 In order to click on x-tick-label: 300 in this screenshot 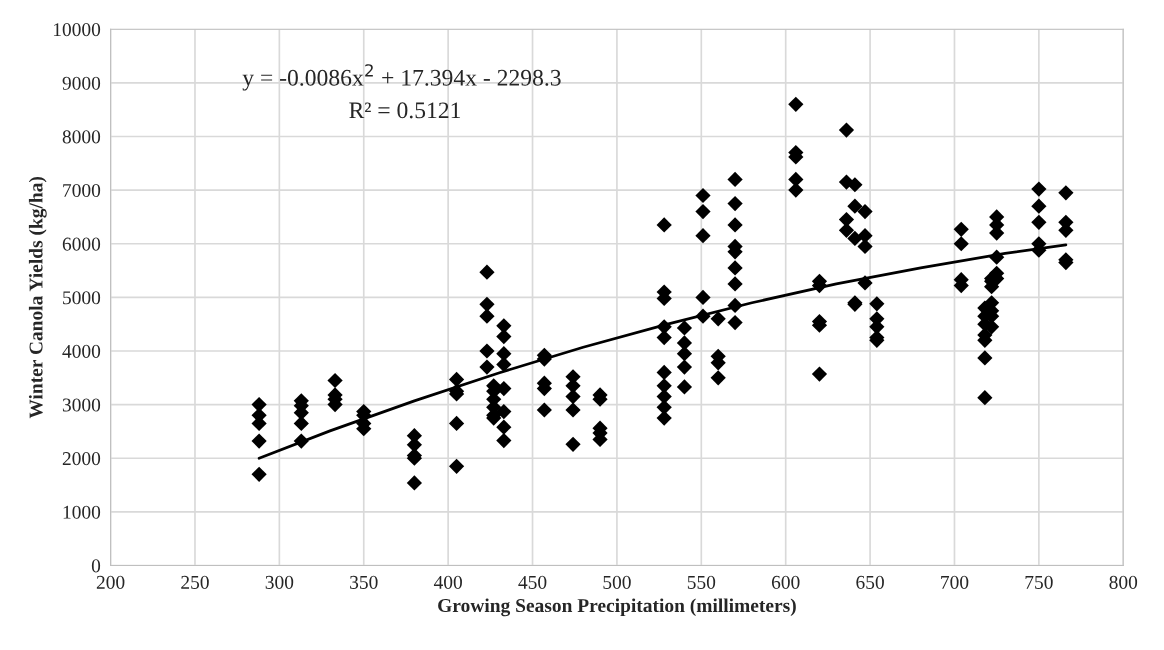, I will do `click(279, 582)`.